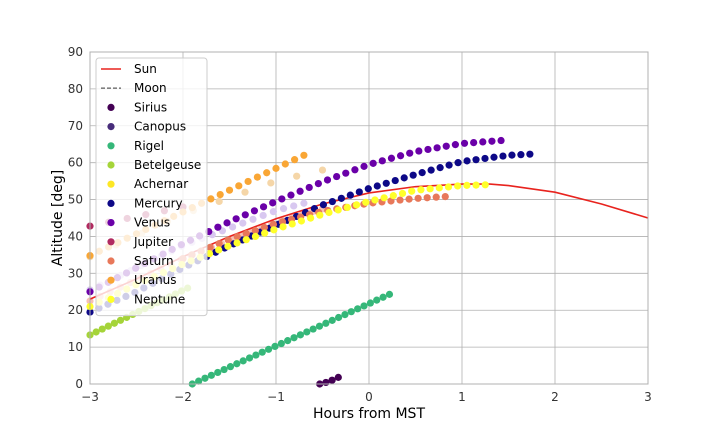 The image size is (720, 432). Describe the element at coordinates (75, 273) in the screenshot. I see `y-tick-label: 30` at that location.